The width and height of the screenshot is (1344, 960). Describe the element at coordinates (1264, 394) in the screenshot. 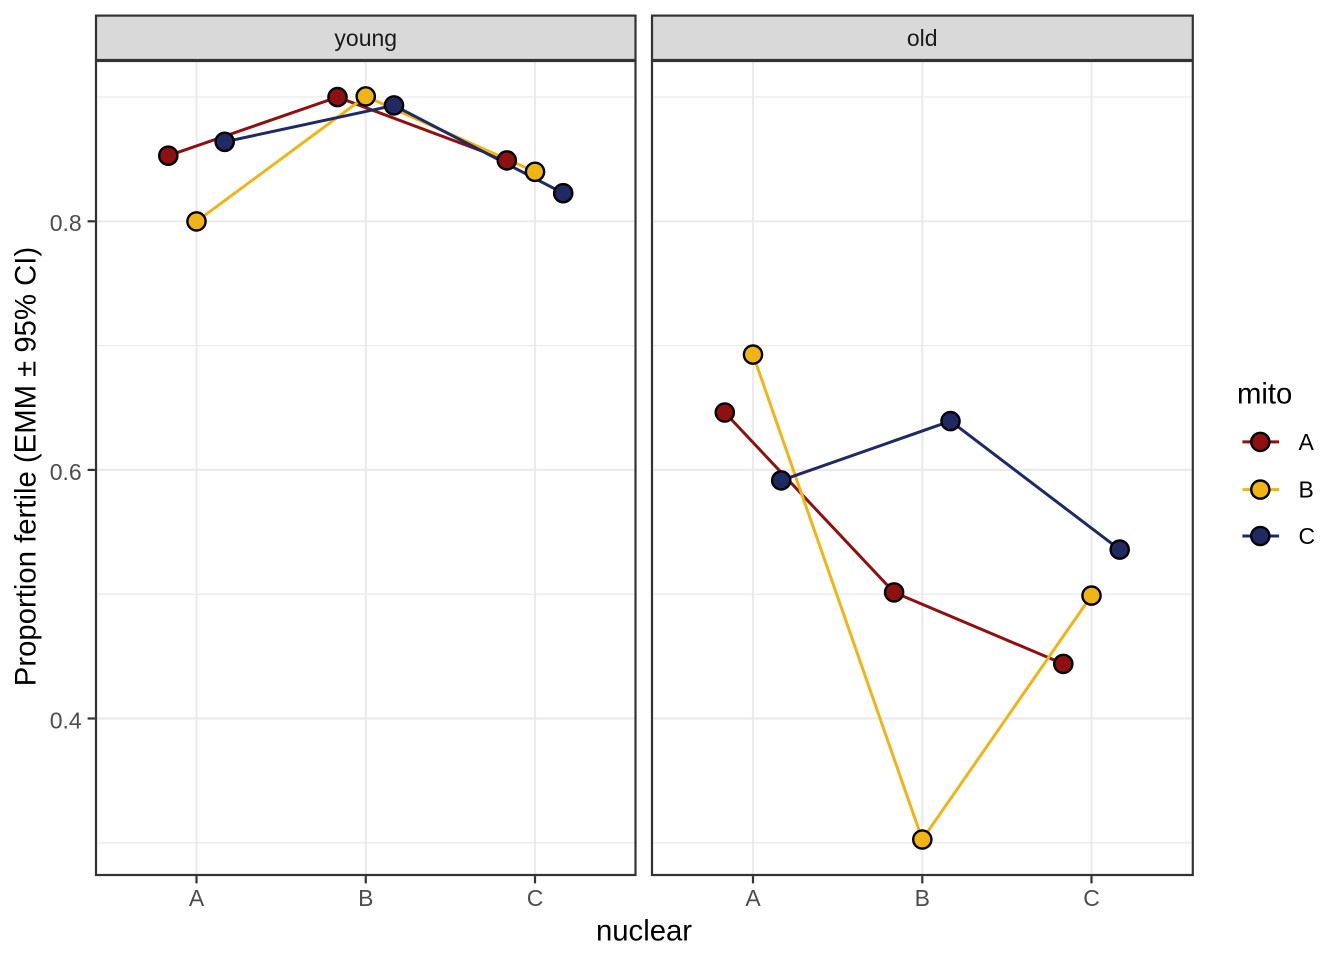

I see `svg-text: mito` at that location.